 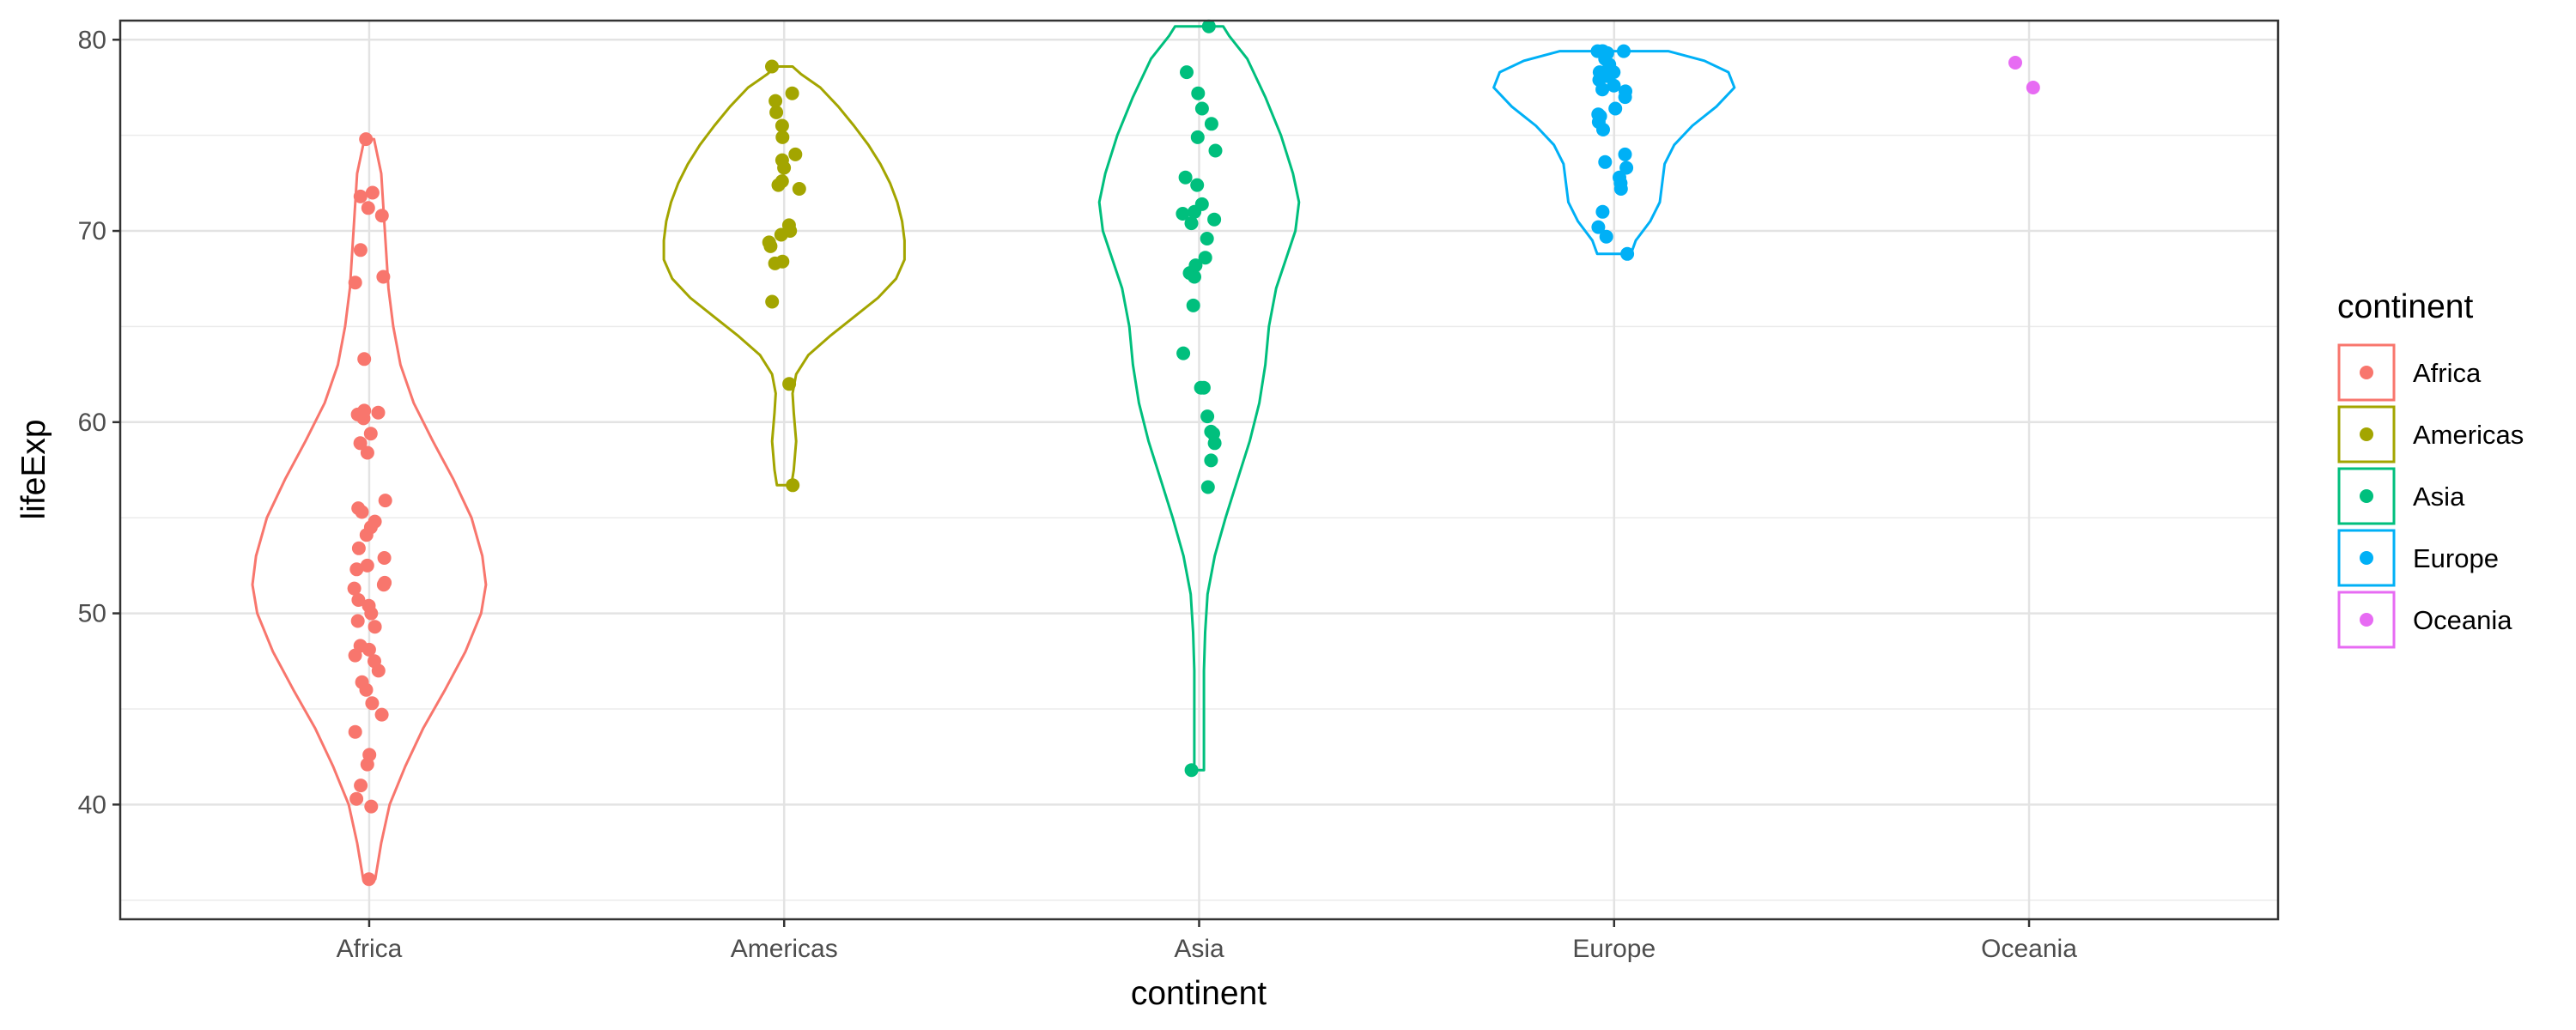 I want to click on legend-label-europe: Europe, so click(x=2456, y=558).